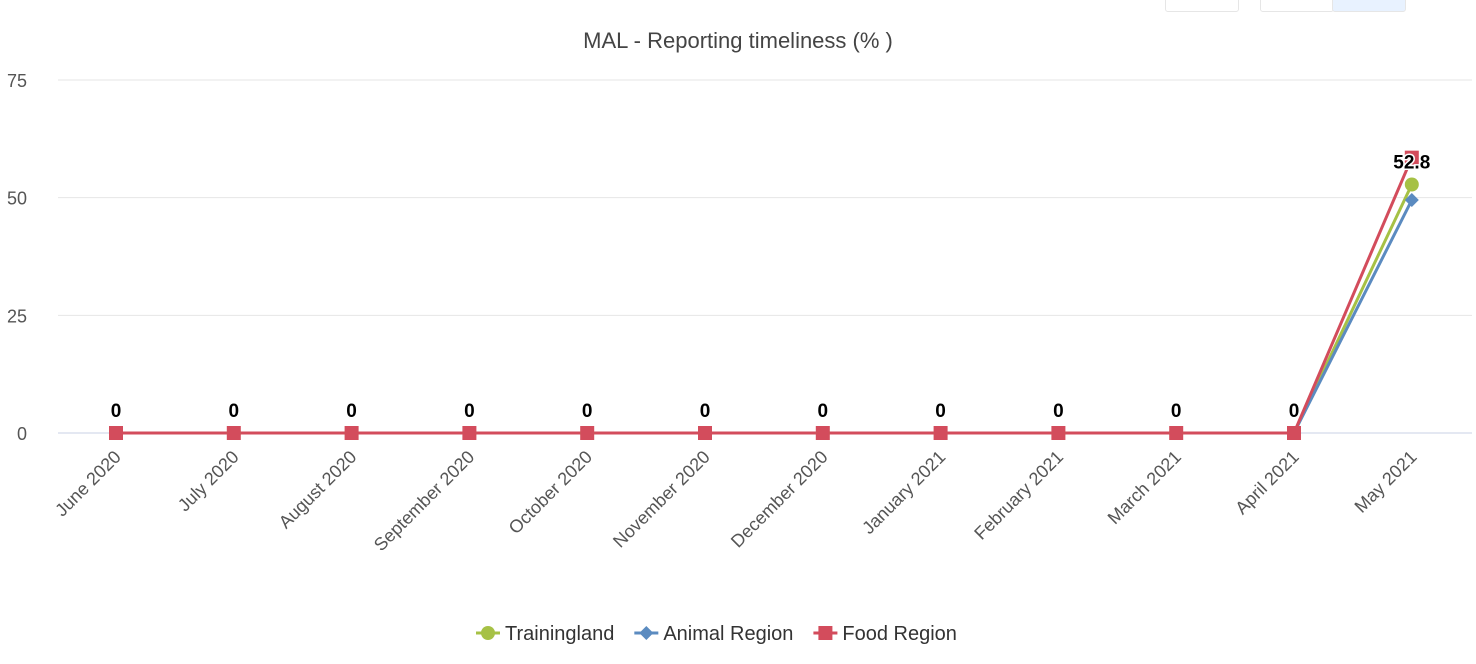  Describe the element at coordinates (559, 634) in the screenshot. I see `legend-label: Trainingland` at that location.